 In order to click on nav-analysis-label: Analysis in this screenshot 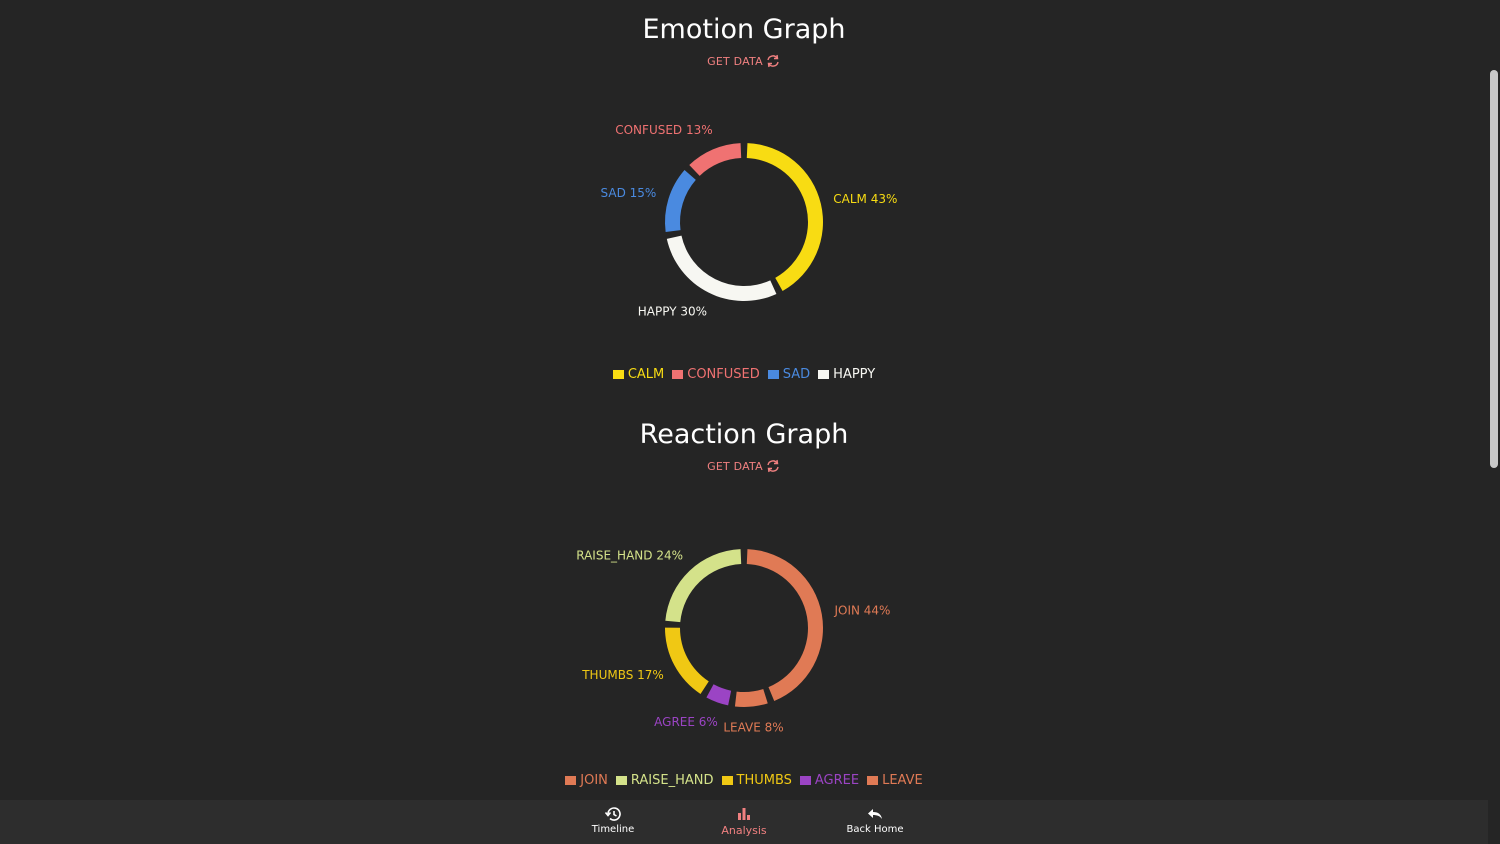, I will do `click(744, 830)`.